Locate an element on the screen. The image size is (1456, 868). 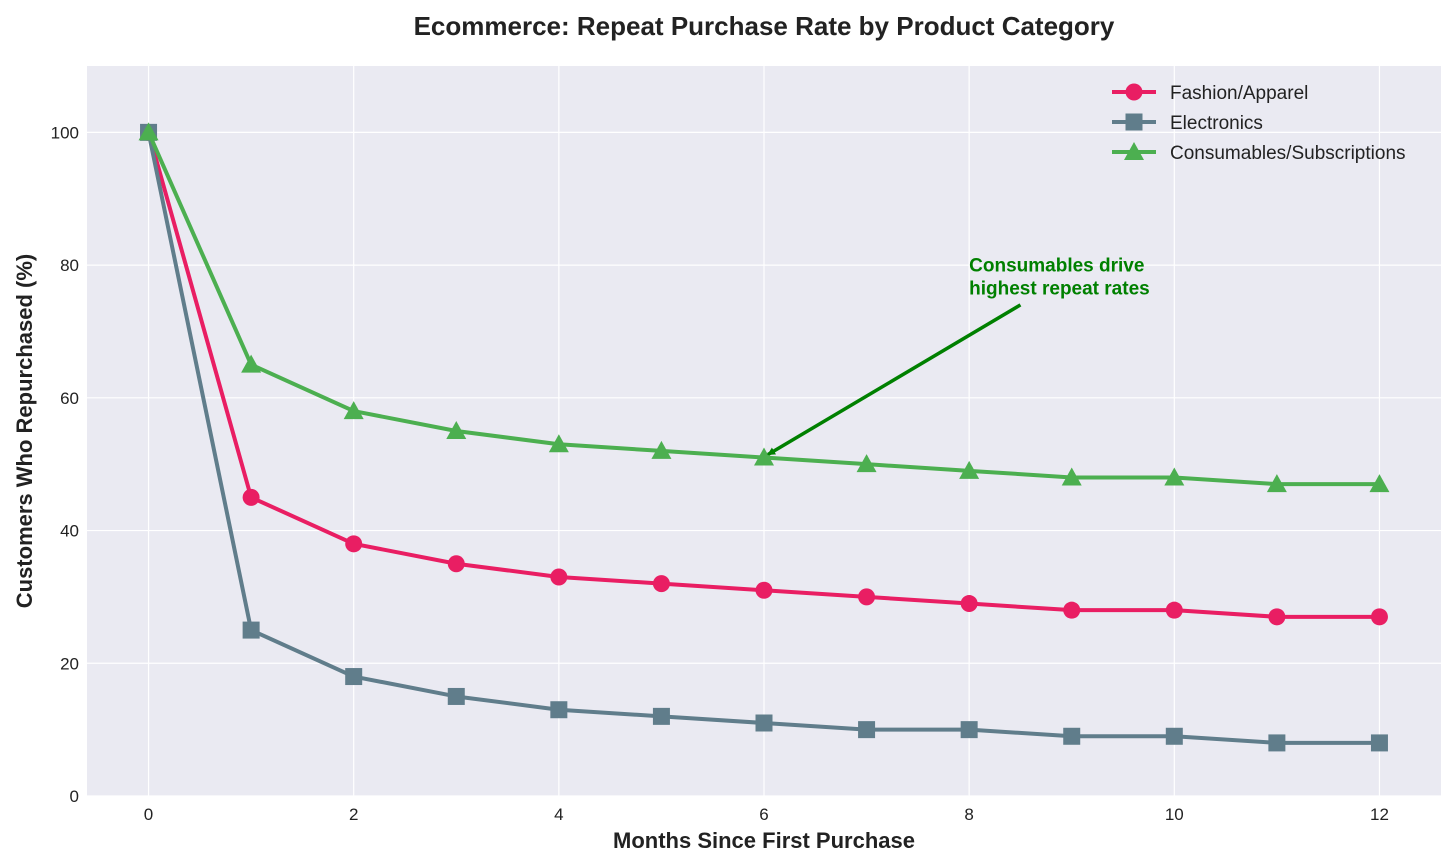
legend-item-consumables-subscriptions: Consumables/Subscriptions is located at coordinates (1259, 153).